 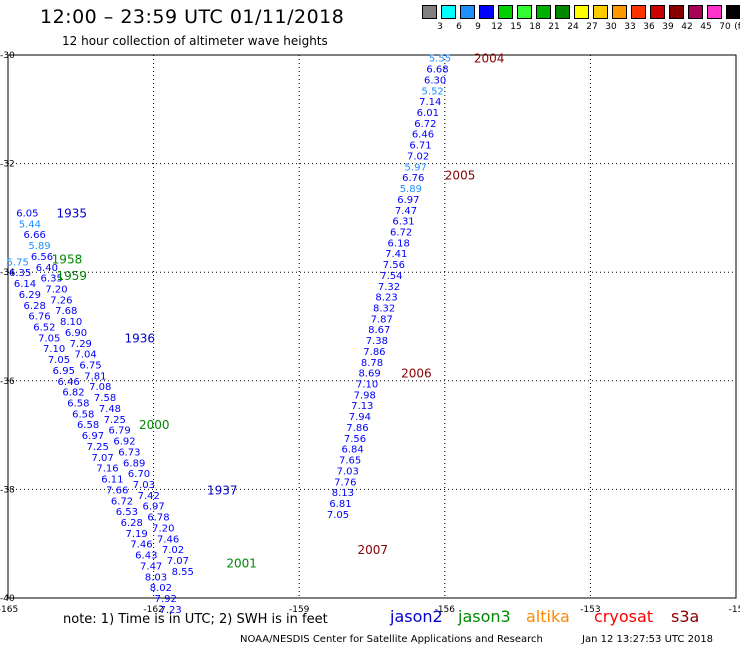 I want to click on swh-value-jason2: 7.08, so click(x=100, y=387).